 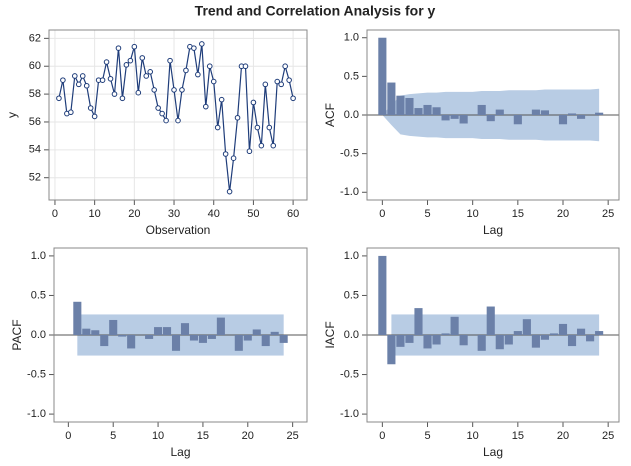 I want to click on x-tick-label: 20, so click(x=563, y=214).